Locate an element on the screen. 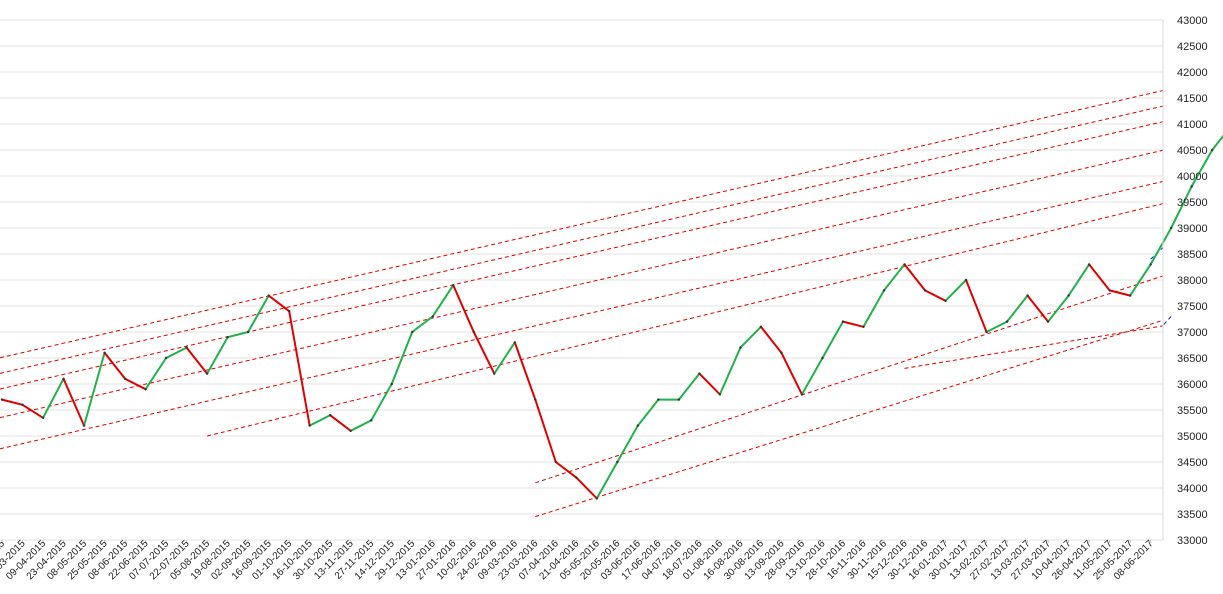 This screenshot has height=594, width=1223. y-tick-label: 36500 is located at coordinates (1192, 359).